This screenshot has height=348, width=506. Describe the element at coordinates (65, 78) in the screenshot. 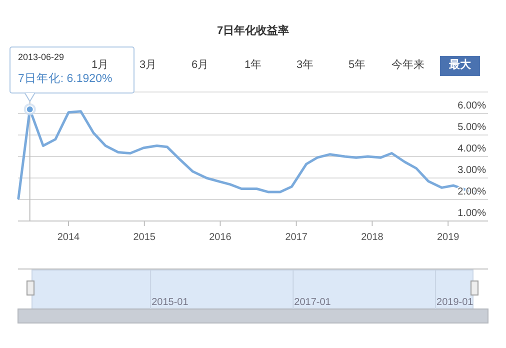

I see `text: 7日年化: 6.1920%` at that location.